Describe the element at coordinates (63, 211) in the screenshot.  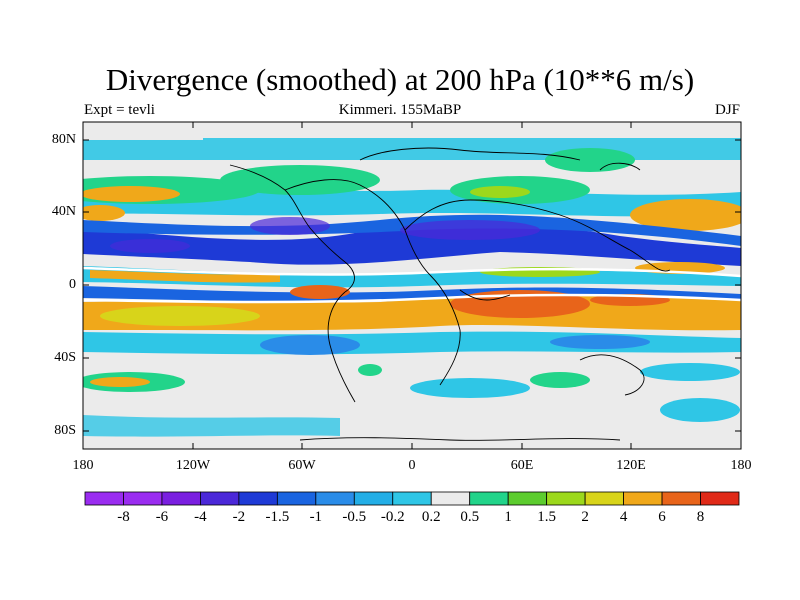
I see `lat-label-40n: 40N` at that location.